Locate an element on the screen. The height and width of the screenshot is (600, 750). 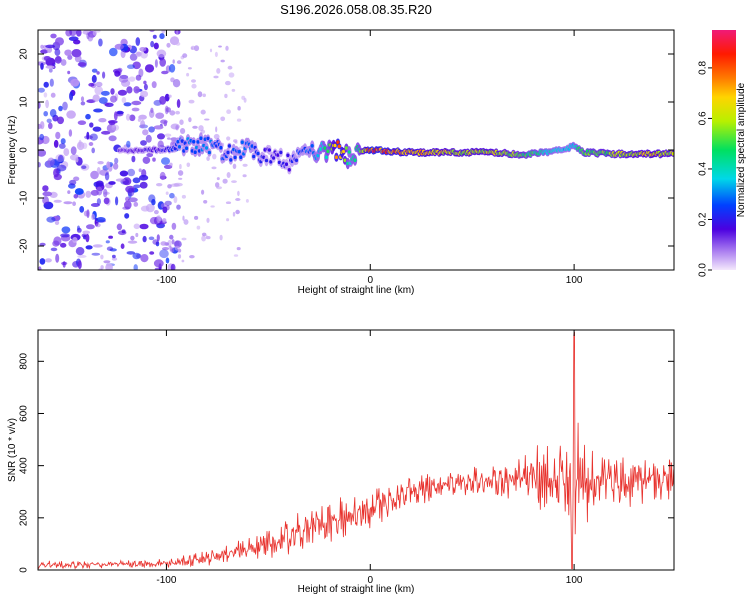
colorbar-tick-label: 0.2 is located at coordinates (703, 219).